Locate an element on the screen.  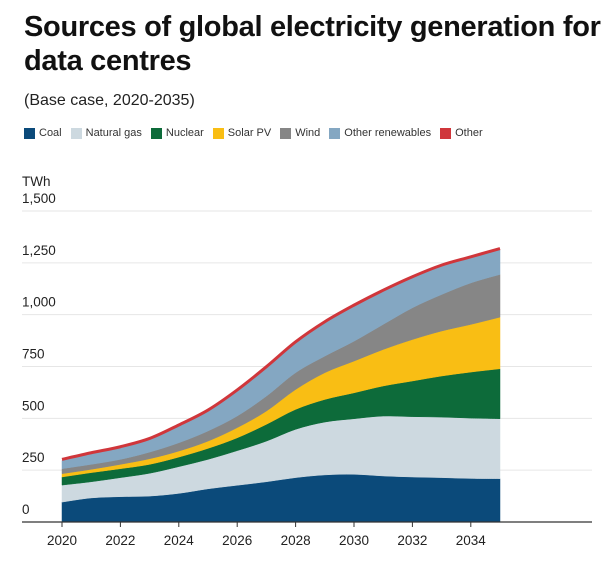
x-tick-label: 2032 is located at coordinates (412, 540).